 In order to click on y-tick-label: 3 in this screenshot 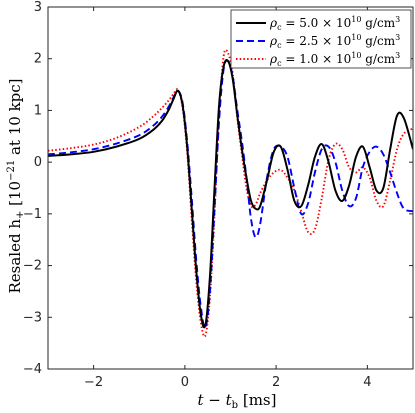, I will do `click(38, 7)`.